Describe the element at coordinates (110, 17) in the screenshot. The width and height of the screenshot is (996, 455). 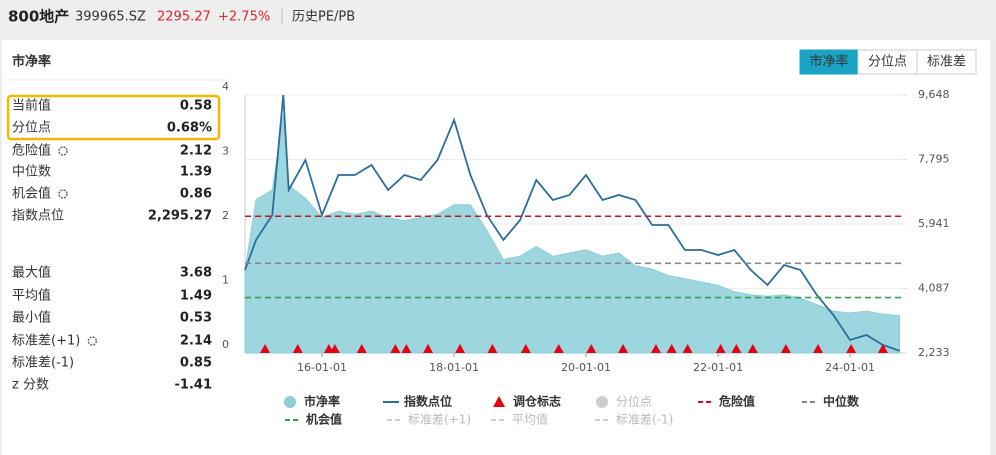
I see `index-code: 399965.SZ` at that location.